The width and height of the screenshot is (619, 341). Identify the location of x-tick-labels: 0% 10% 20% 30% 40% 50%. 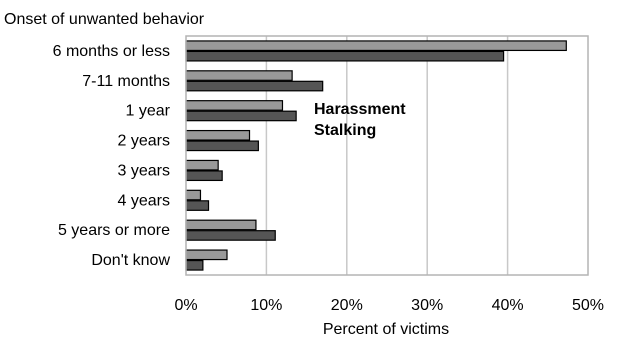
(389, 305).